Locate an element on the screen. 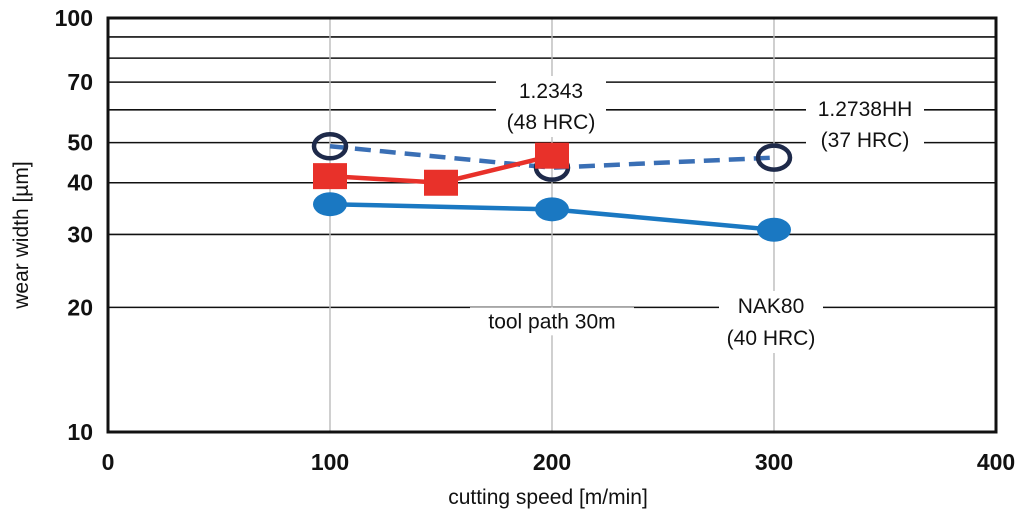 Image resolution: width=1024 pixels, height=525 pixels. y-tick-label: 100 is located at coordinates (74, 18).